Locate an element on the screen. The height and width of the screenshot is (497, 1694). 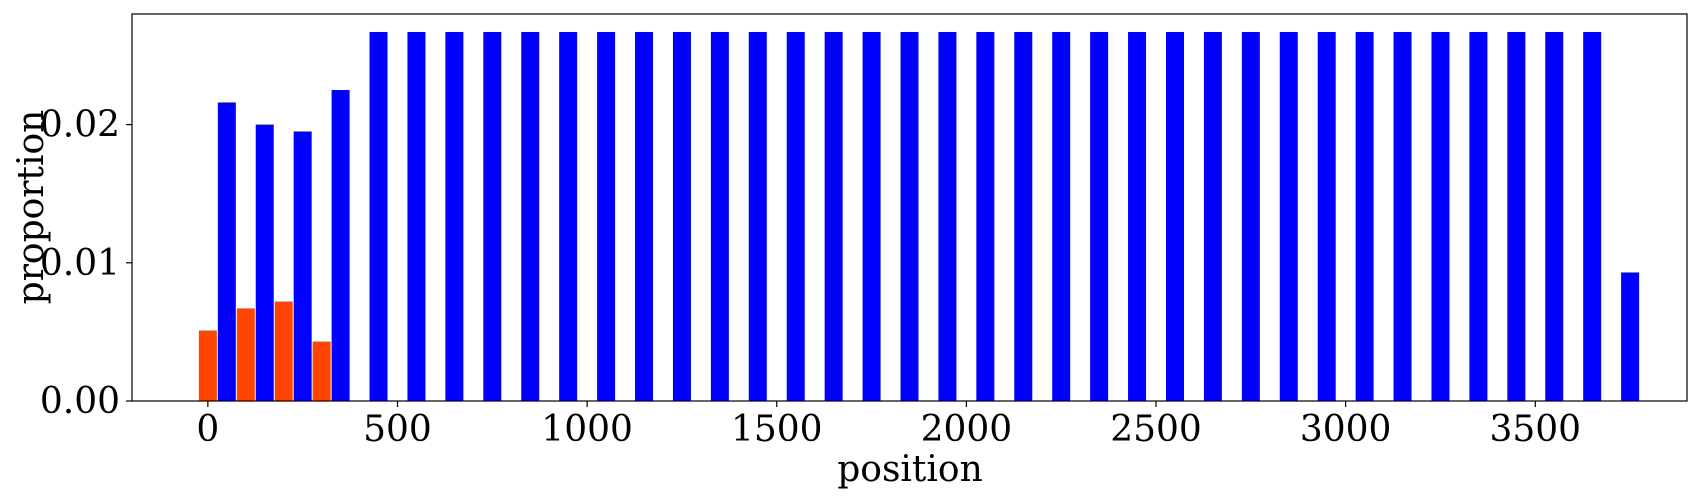
y-tick-label: 0.02 is located at coordinates (80, 125).